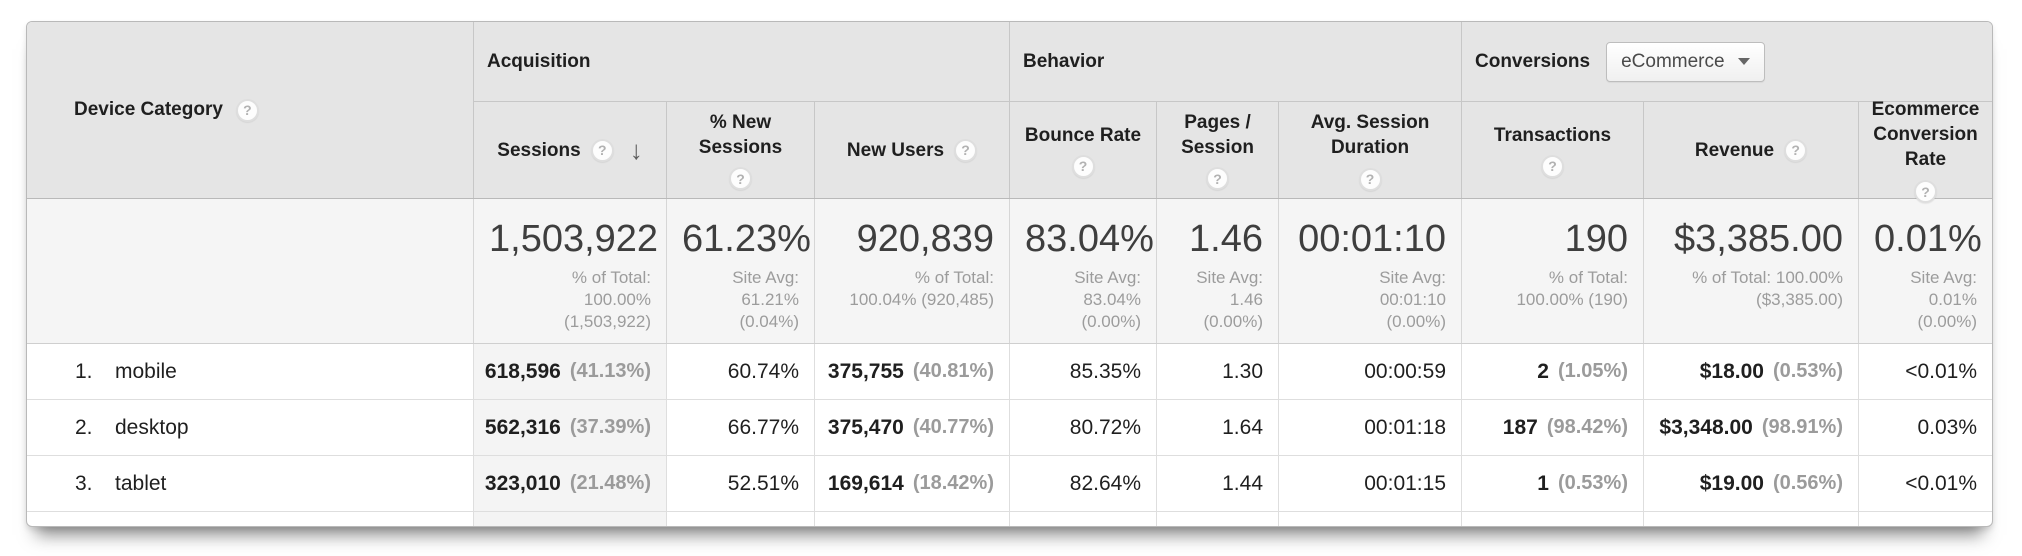 Image resolution: width=2022 pixels, height=556 pixels. I want to click on column-header-revenue: Revenue ?, so click(1750, 150).